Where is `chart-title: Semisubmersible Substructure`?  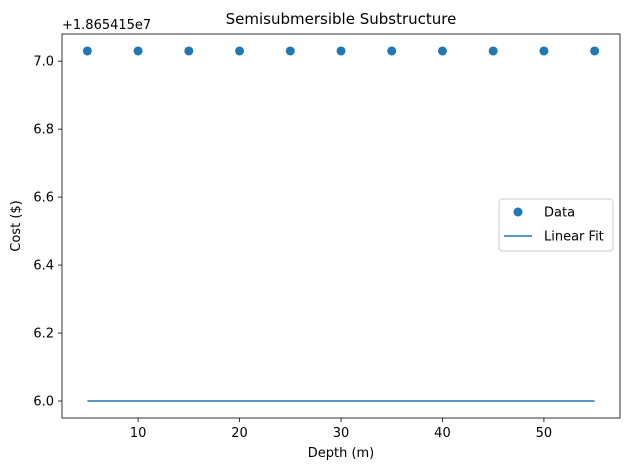 chart-title: Semisubmersible Substructure is located at coordinates (341, 19).